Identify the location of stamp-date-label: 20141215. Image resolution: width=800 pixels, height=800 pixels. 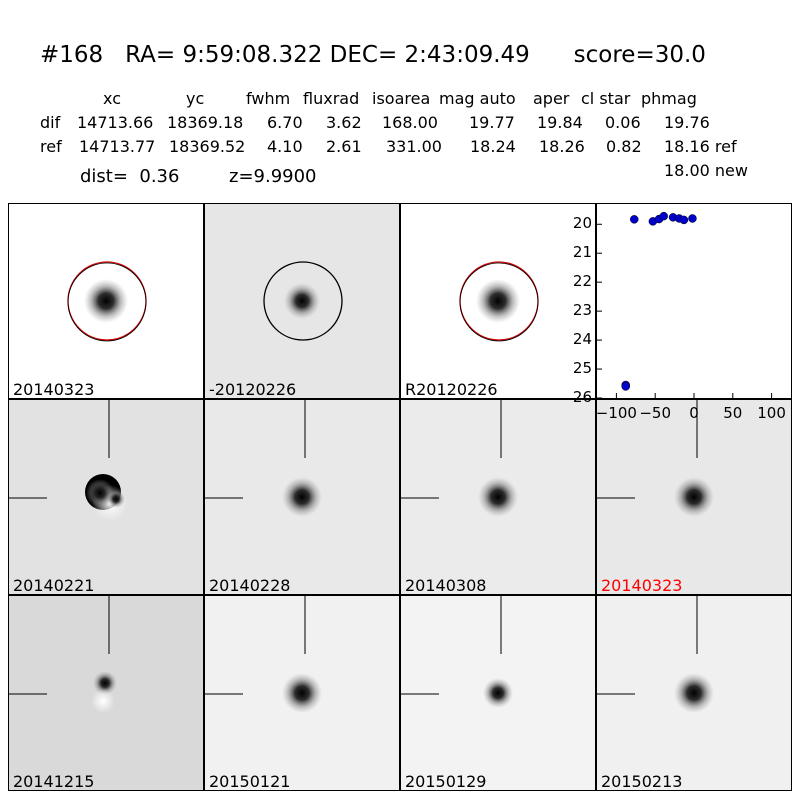
(54, 781).